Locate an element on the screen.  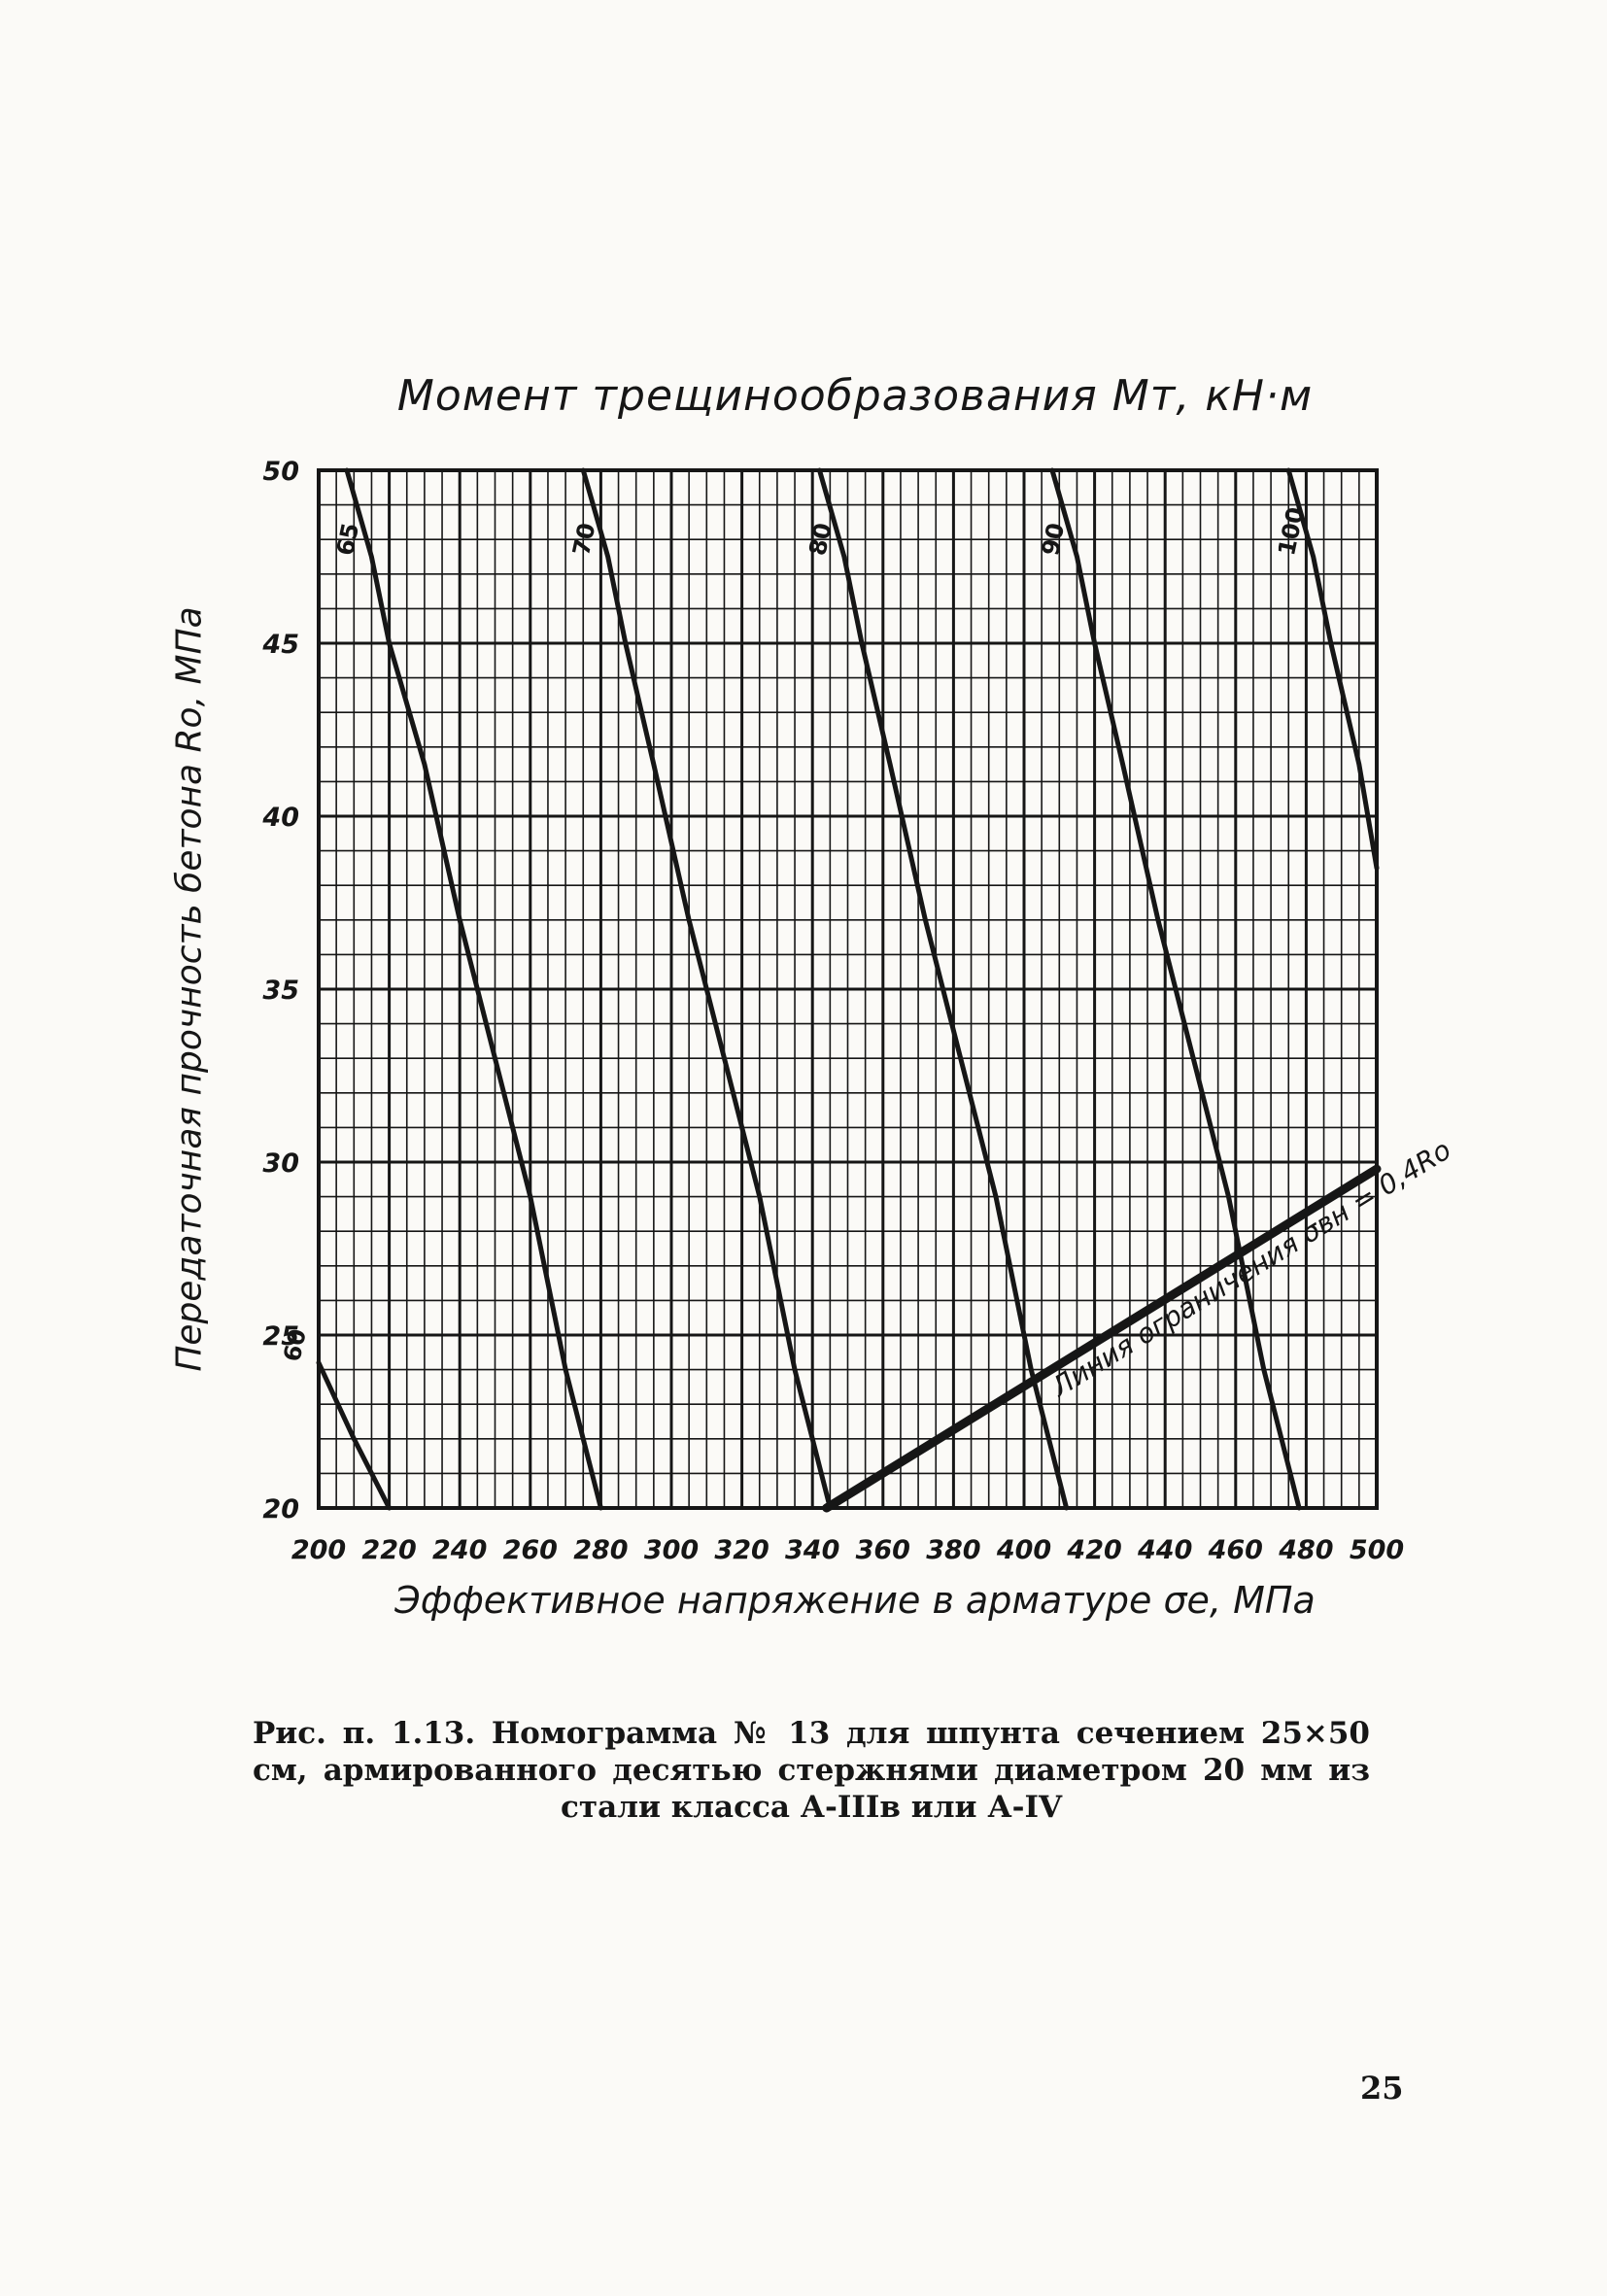
curve-label-65: 65 is located at coordinates (347, 539).